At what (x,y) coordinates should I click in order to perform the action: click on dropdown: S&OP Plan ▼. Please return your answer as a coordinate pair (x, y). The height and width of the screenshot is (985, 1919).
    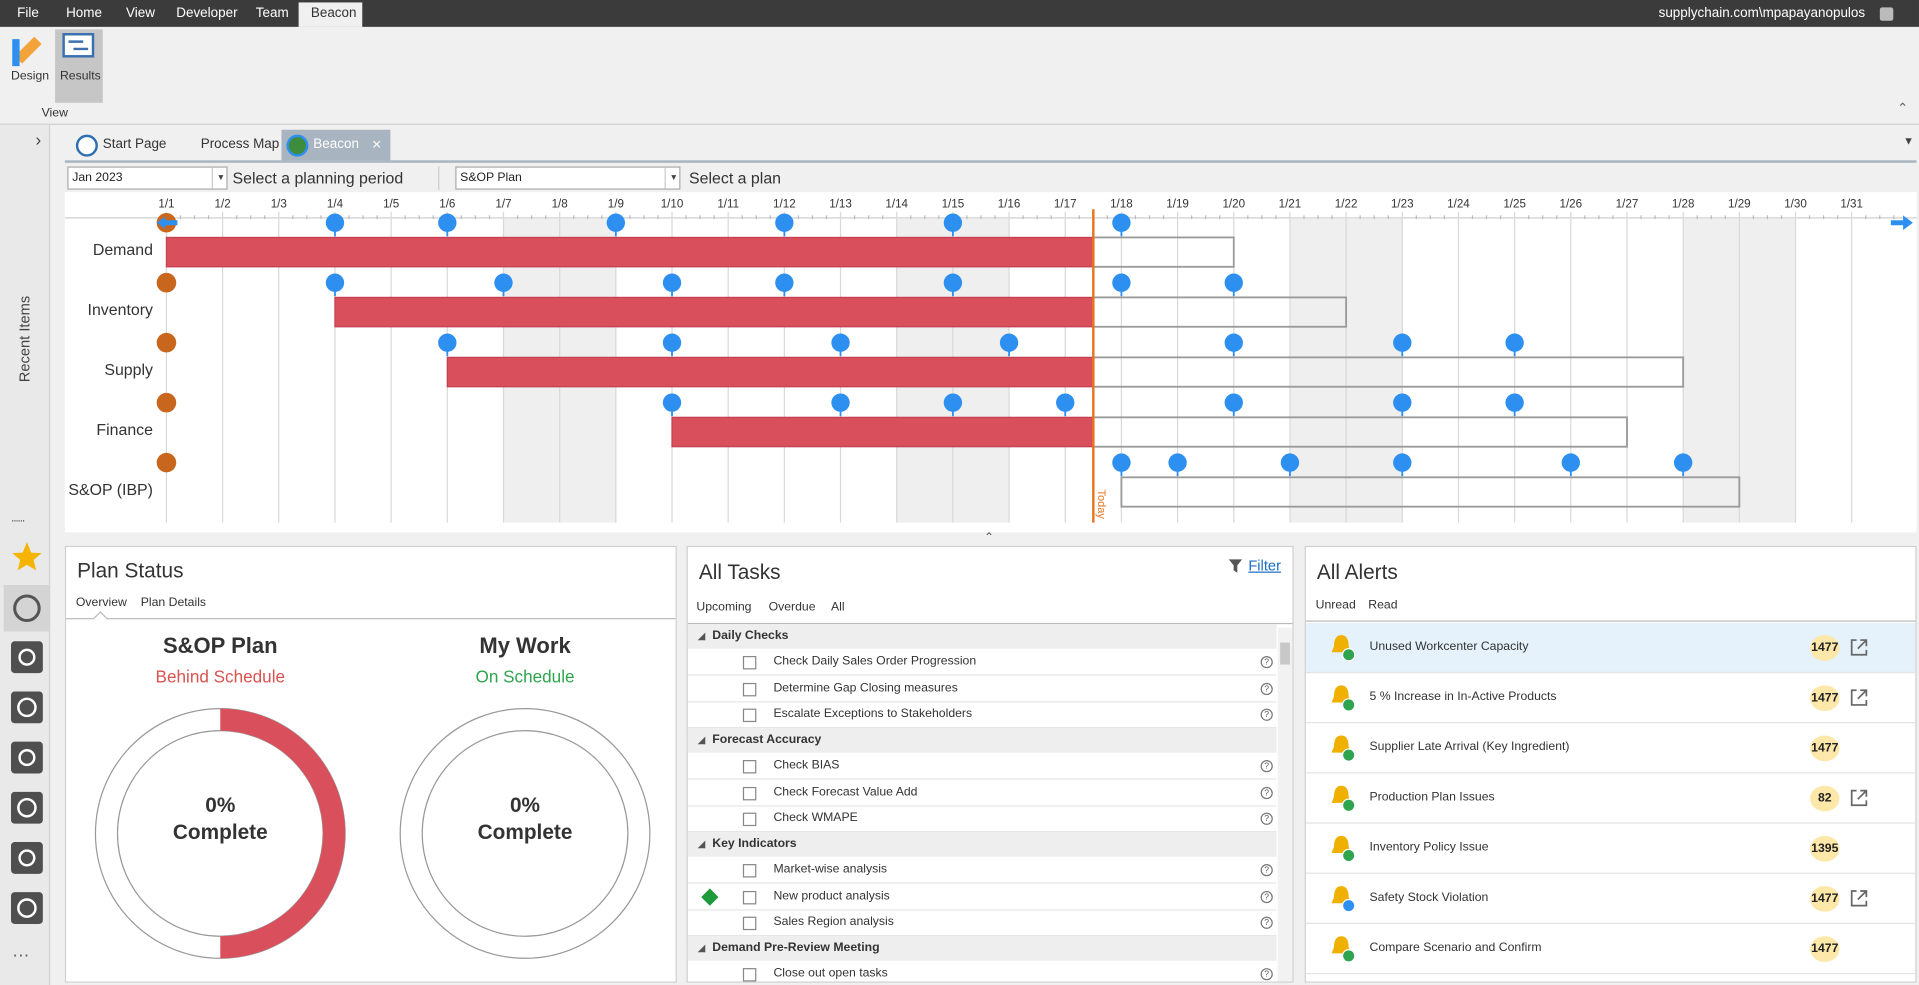
    Looking at the image, I should click on (568, 178).